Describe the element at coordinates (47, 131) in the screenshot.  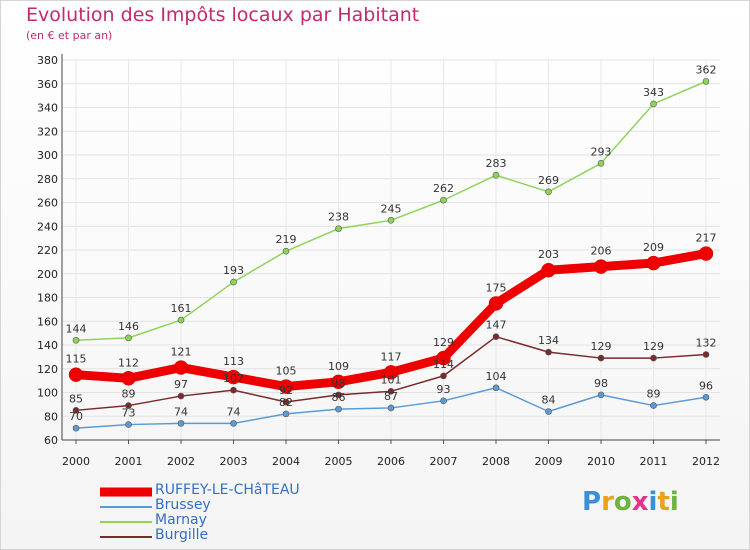
I see `y-tick-label: 320` at that location.